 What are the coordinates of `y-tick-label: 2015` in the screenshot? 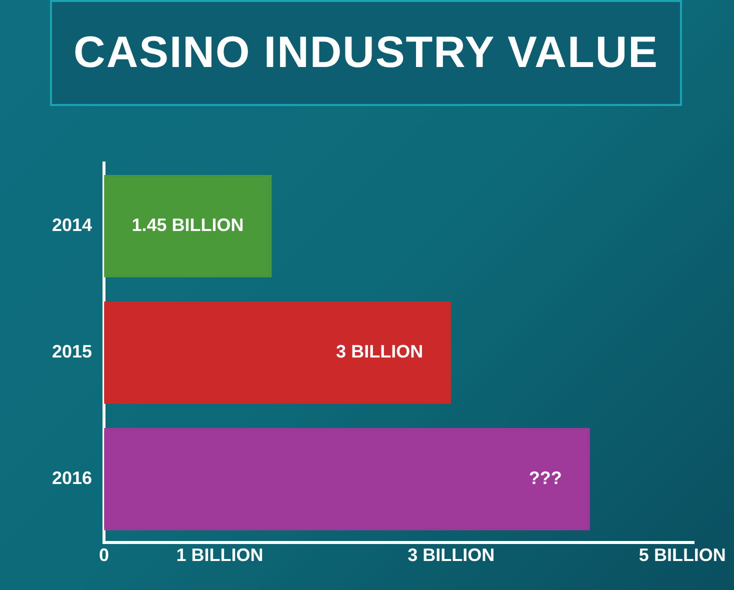 It's located at (72, 352).